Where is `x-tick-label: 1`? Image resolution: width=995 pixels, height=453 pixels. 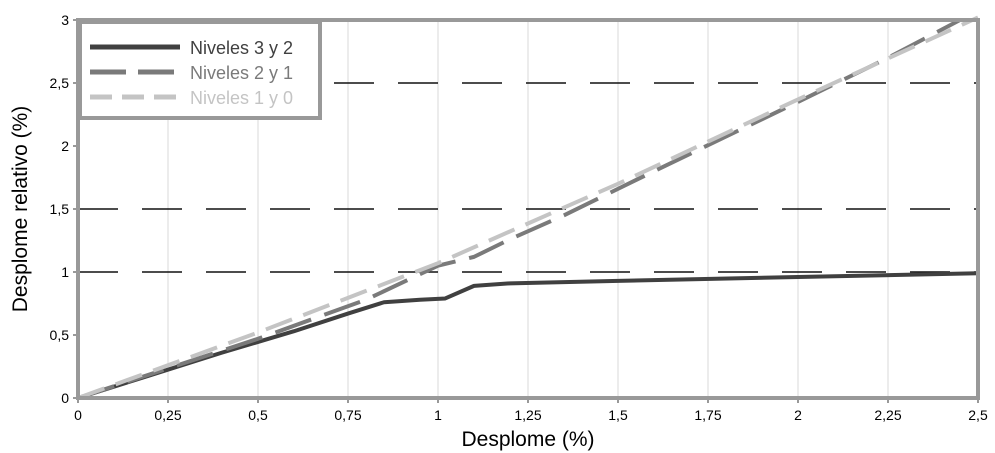
x-tick-label: 1 is located at coordinates (438, 415).